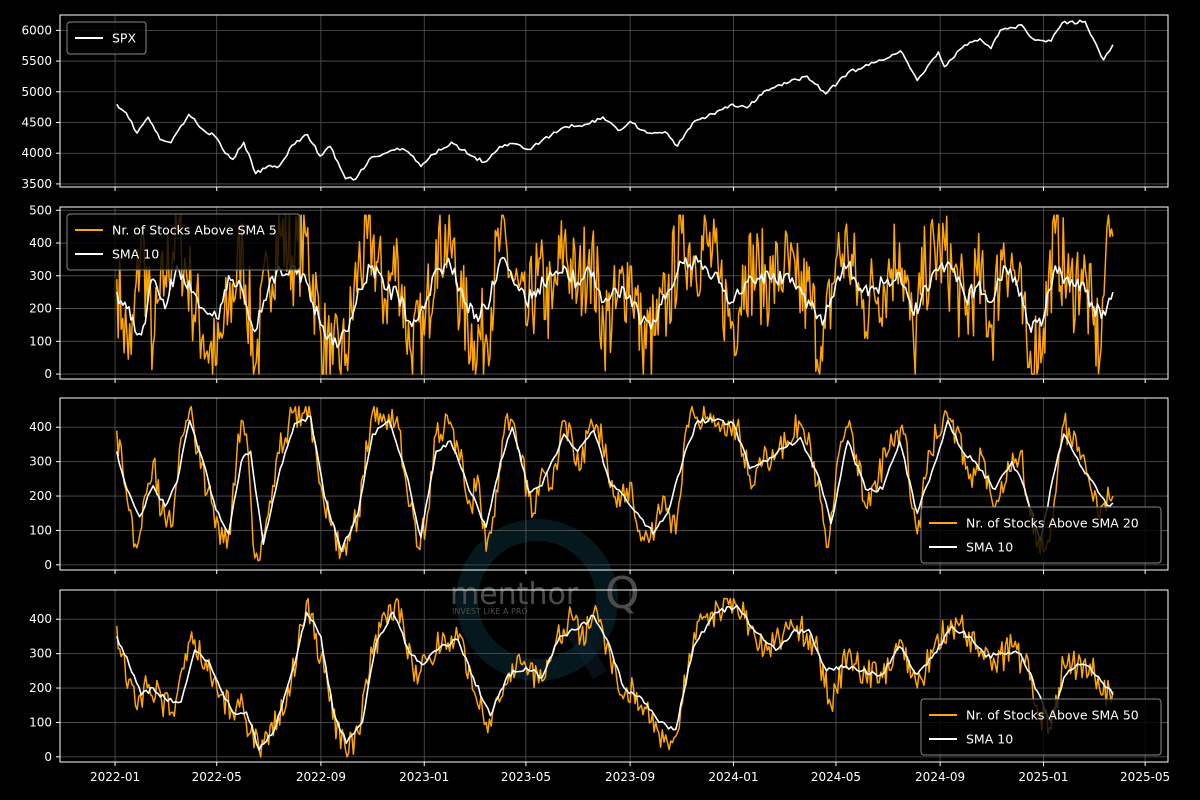 The height and width of the screenshot is (800, 1200). I want to click on watermark-tail, so click(585, 650).